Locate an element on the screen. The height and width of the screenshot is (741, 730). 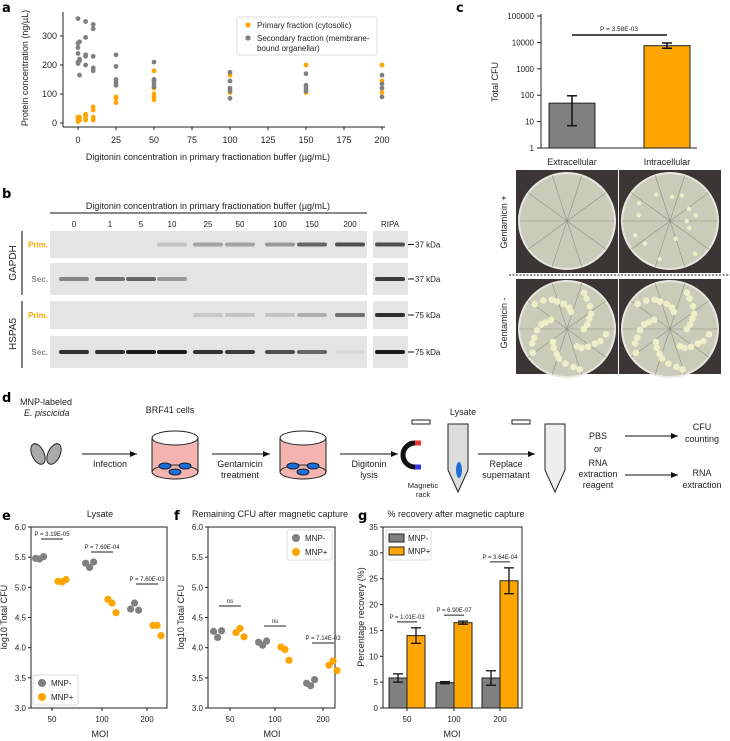
output-rna: RNA is located at coordinates (701, 473).